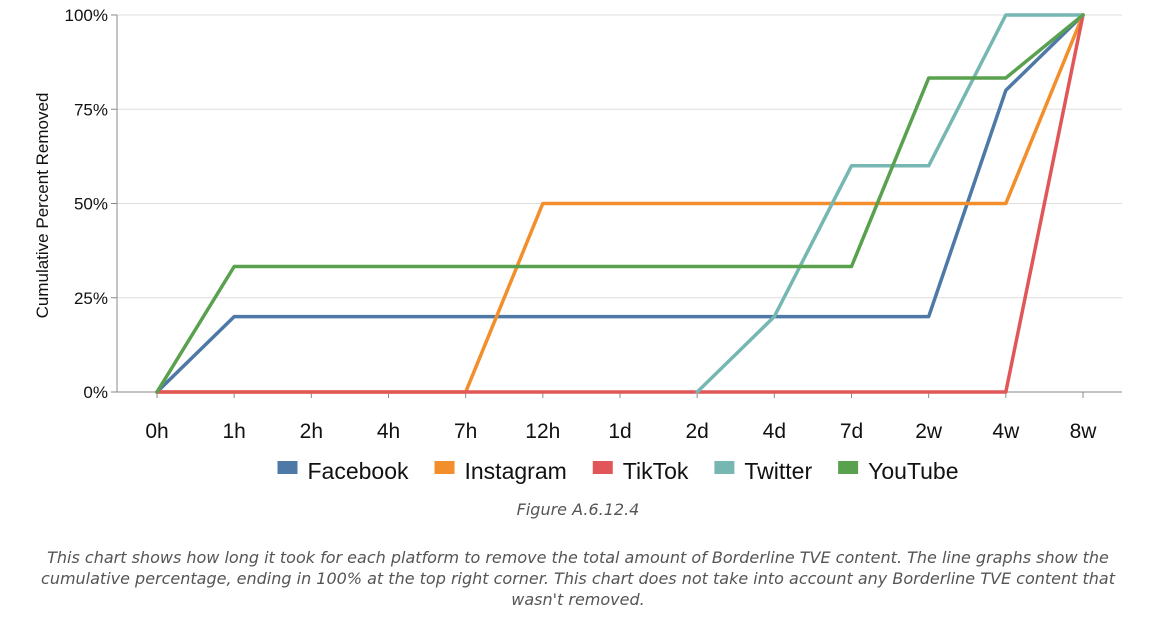  Describe the element at coordinates (1084, 431) in the screenshot. I see `x-tick-label-8w: 8w` at that location.